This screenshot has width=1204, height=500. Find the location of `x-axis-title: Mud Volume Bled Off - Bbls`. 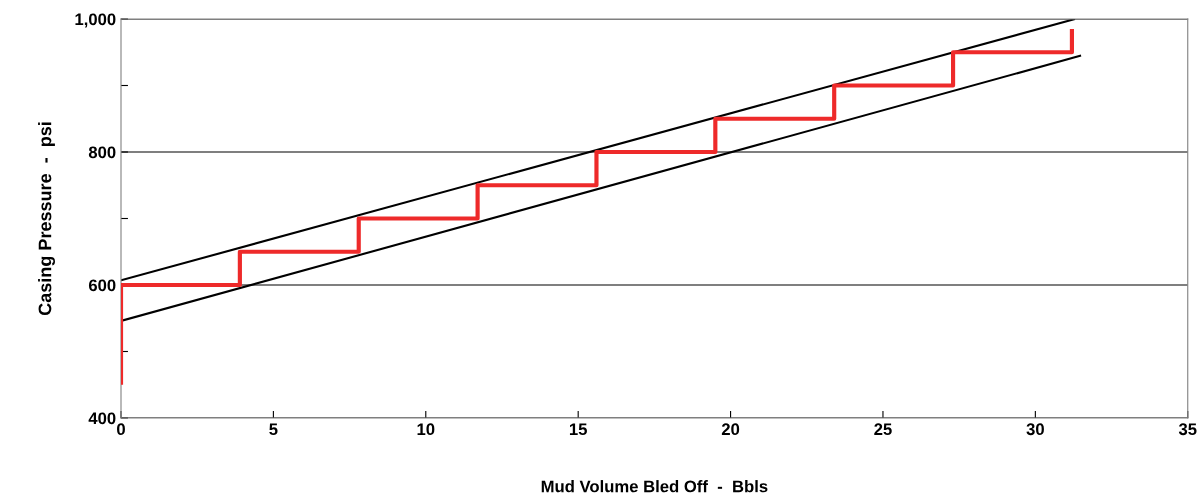

x-axis-title: Mud Volume Bled Off - Bbls is located at coordinates (654, 486).